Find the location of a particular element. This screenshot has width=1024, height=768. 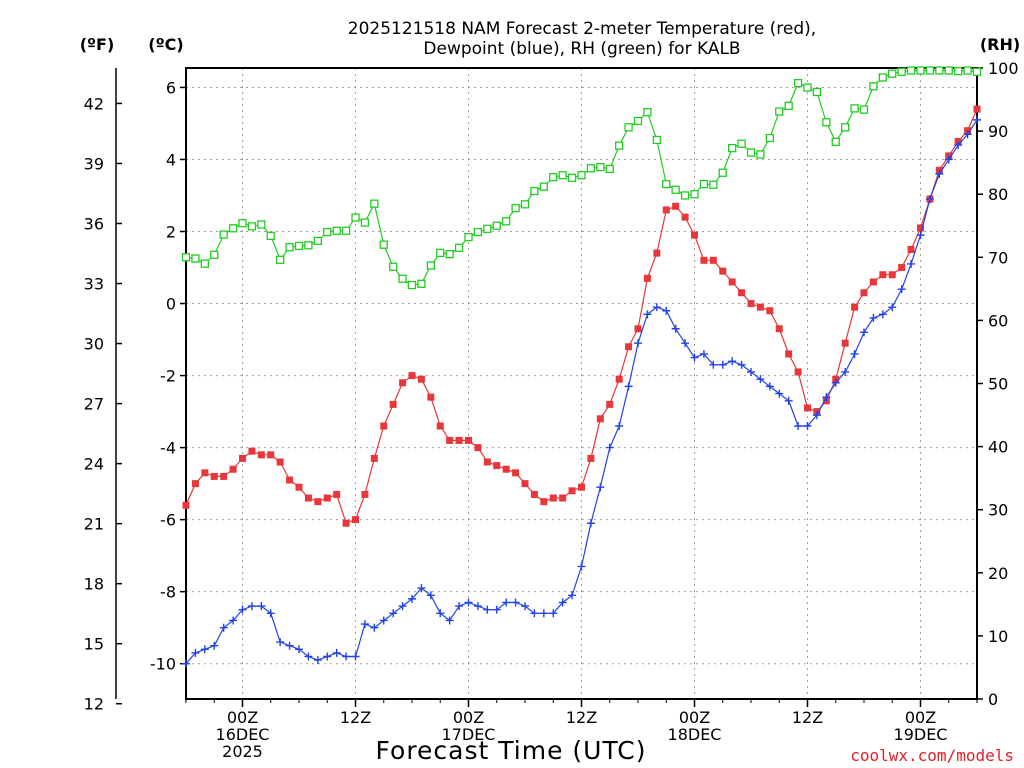

rh-tick-label-100: 100 is located at coordinates (1003, 68).